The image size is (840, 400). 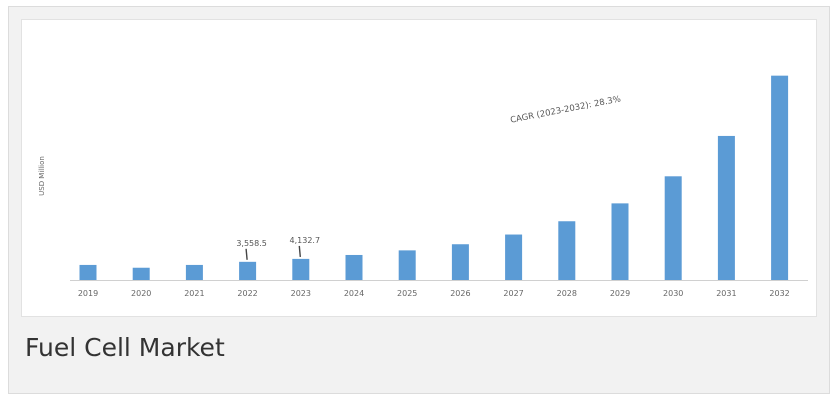 What do you see at coordinates (125, 347) in the screenshot?
I see `chart-caption: Fuel Cell Market` at bounding box center [125, 347].